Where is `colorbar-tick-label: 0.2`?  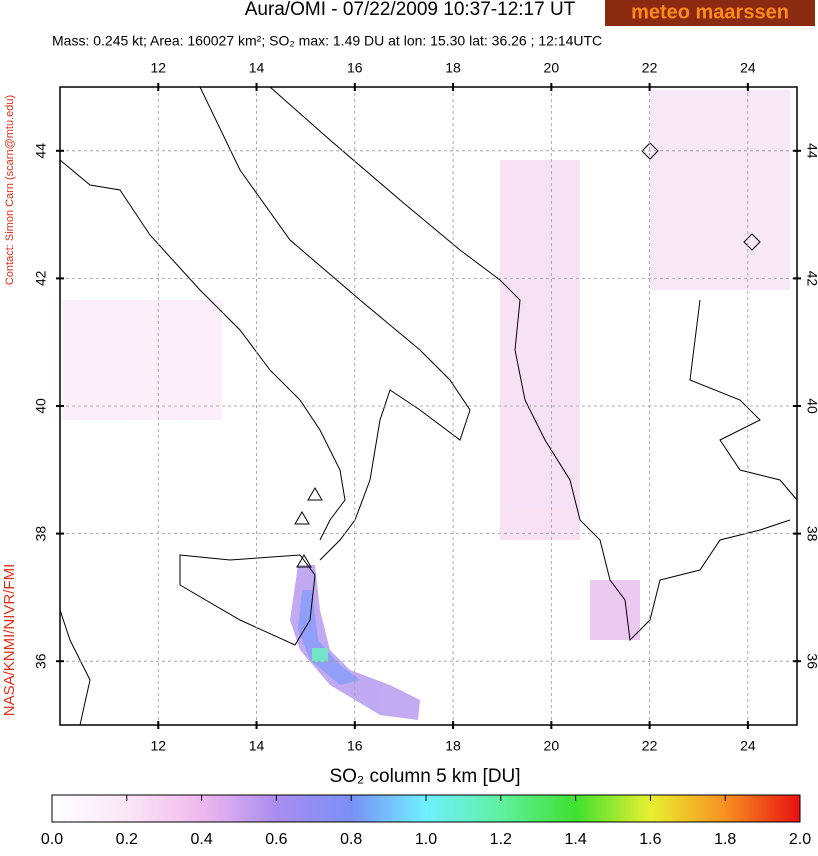
colorbar-tick-label: 0.2 is located at coordinates (127, 839).